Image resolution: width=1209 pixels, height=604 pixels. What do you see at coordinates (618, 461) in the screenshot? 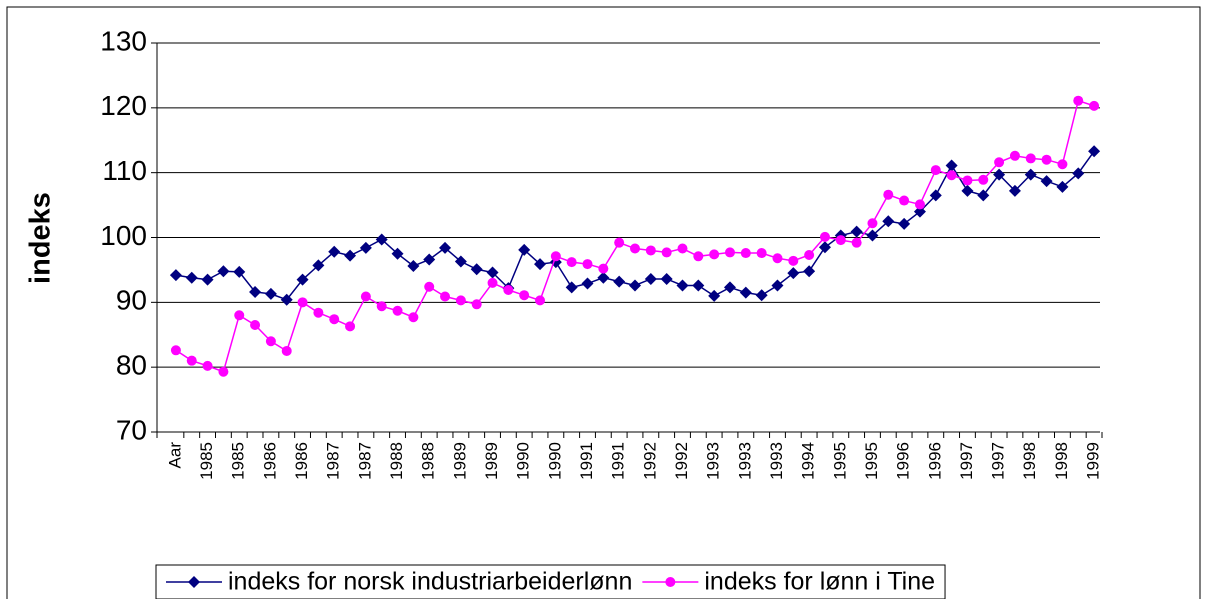
I see `x-tick-label: 1991` at bounding box center [618, 461].